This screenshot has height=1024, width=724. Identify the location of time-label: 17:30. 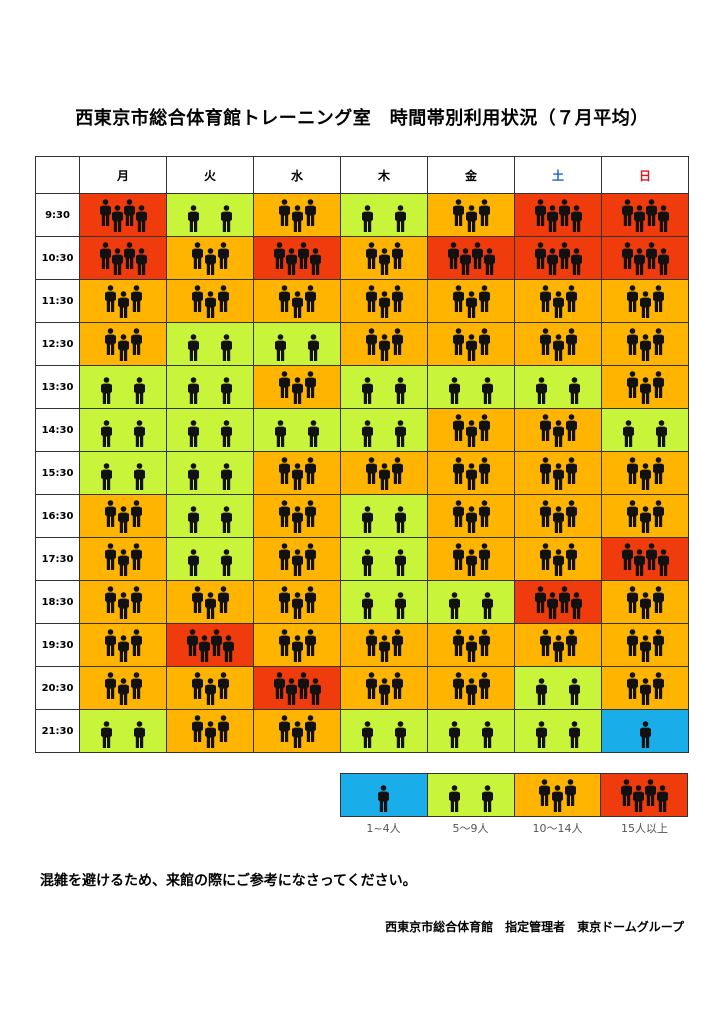
(57, 559).